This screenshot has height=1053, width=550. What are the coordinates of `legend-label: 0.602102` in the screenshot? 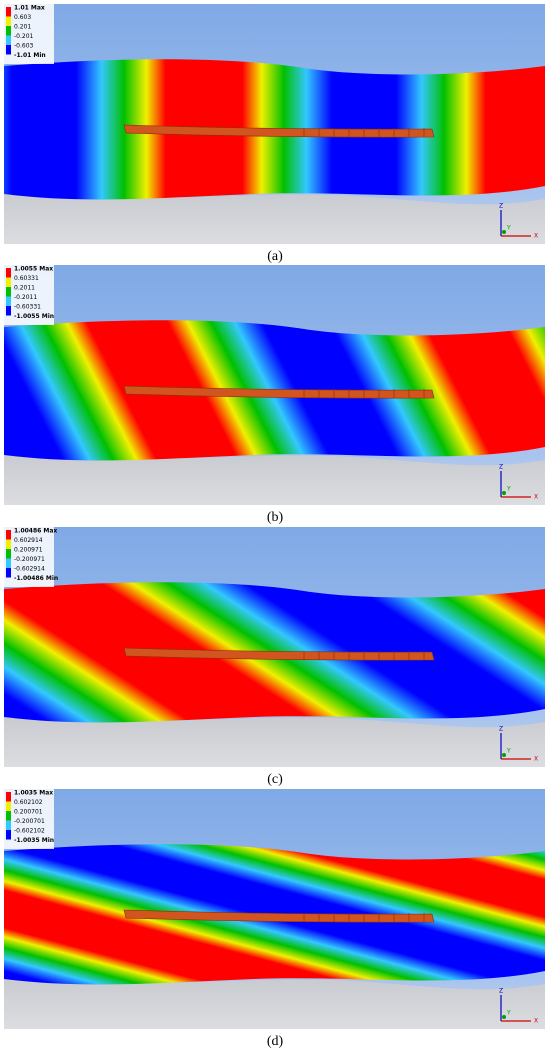 It's located at (28, 802).